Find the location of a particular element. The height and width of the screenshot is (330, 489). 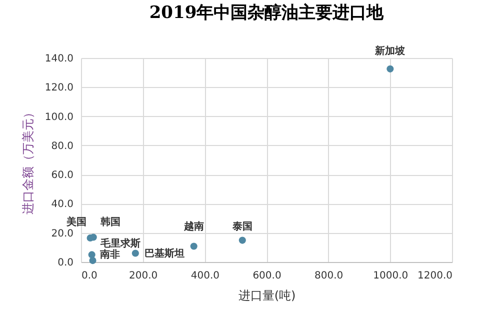

annotation: 新加坡 is located at coordinates (390, 50).